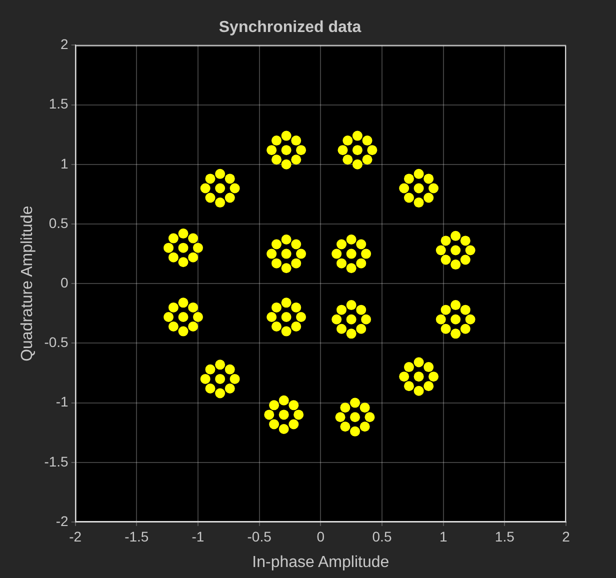  I want to click on y-axis-title: Quadrature Amplitude, so click(27, 284).